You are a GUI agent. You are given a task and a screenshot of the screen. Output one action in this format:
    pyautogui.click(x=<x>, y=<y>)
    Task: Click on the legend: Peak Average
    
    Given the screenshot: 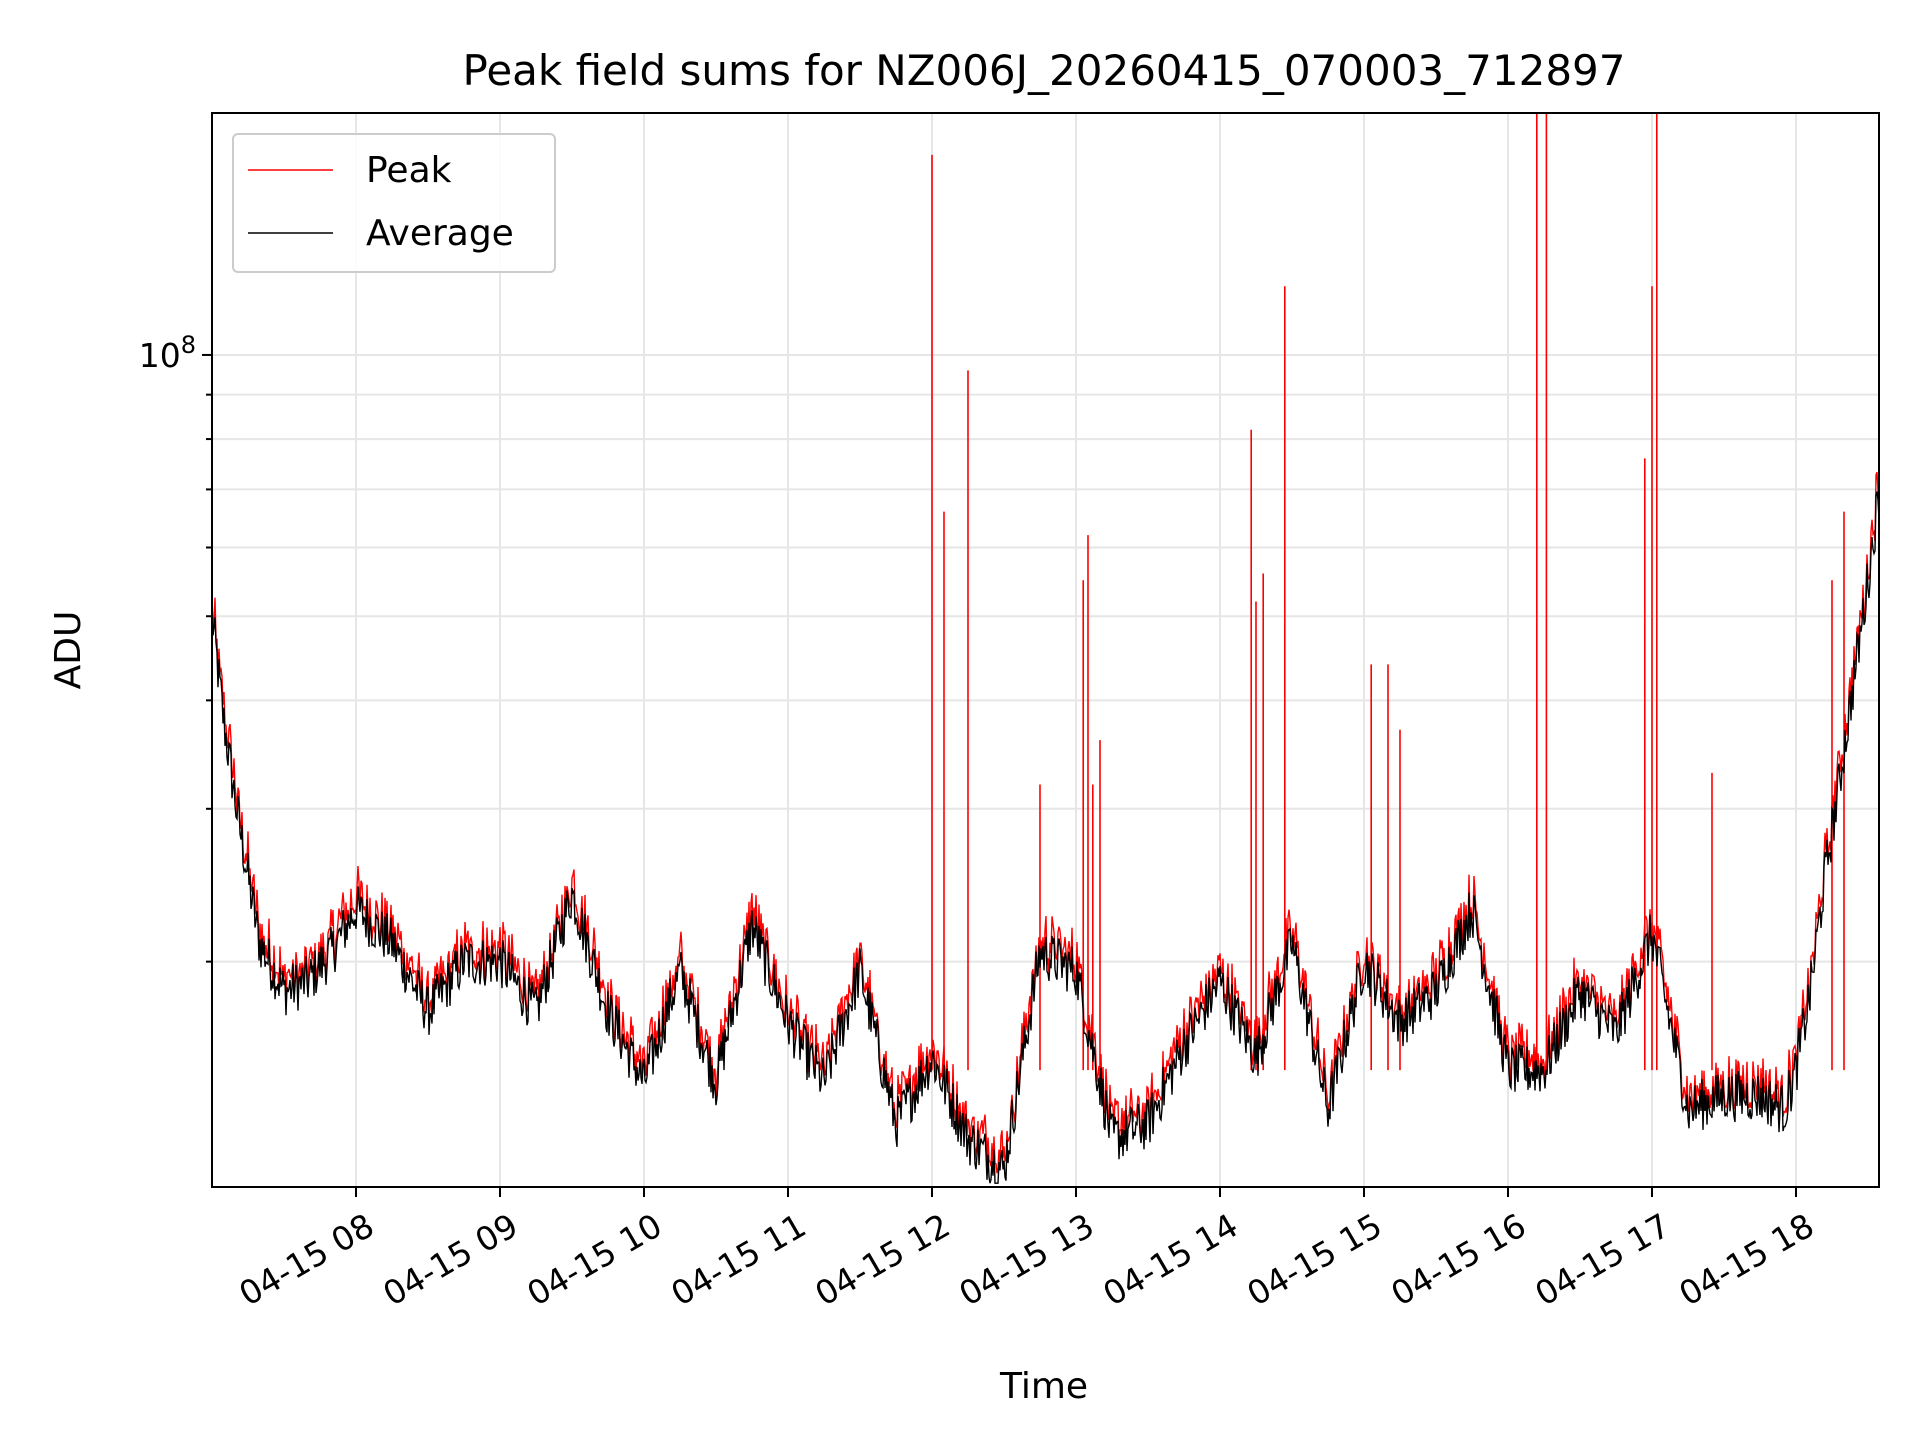 What is the action you would take?
    pyautogui.click(x=394, y=203)
    